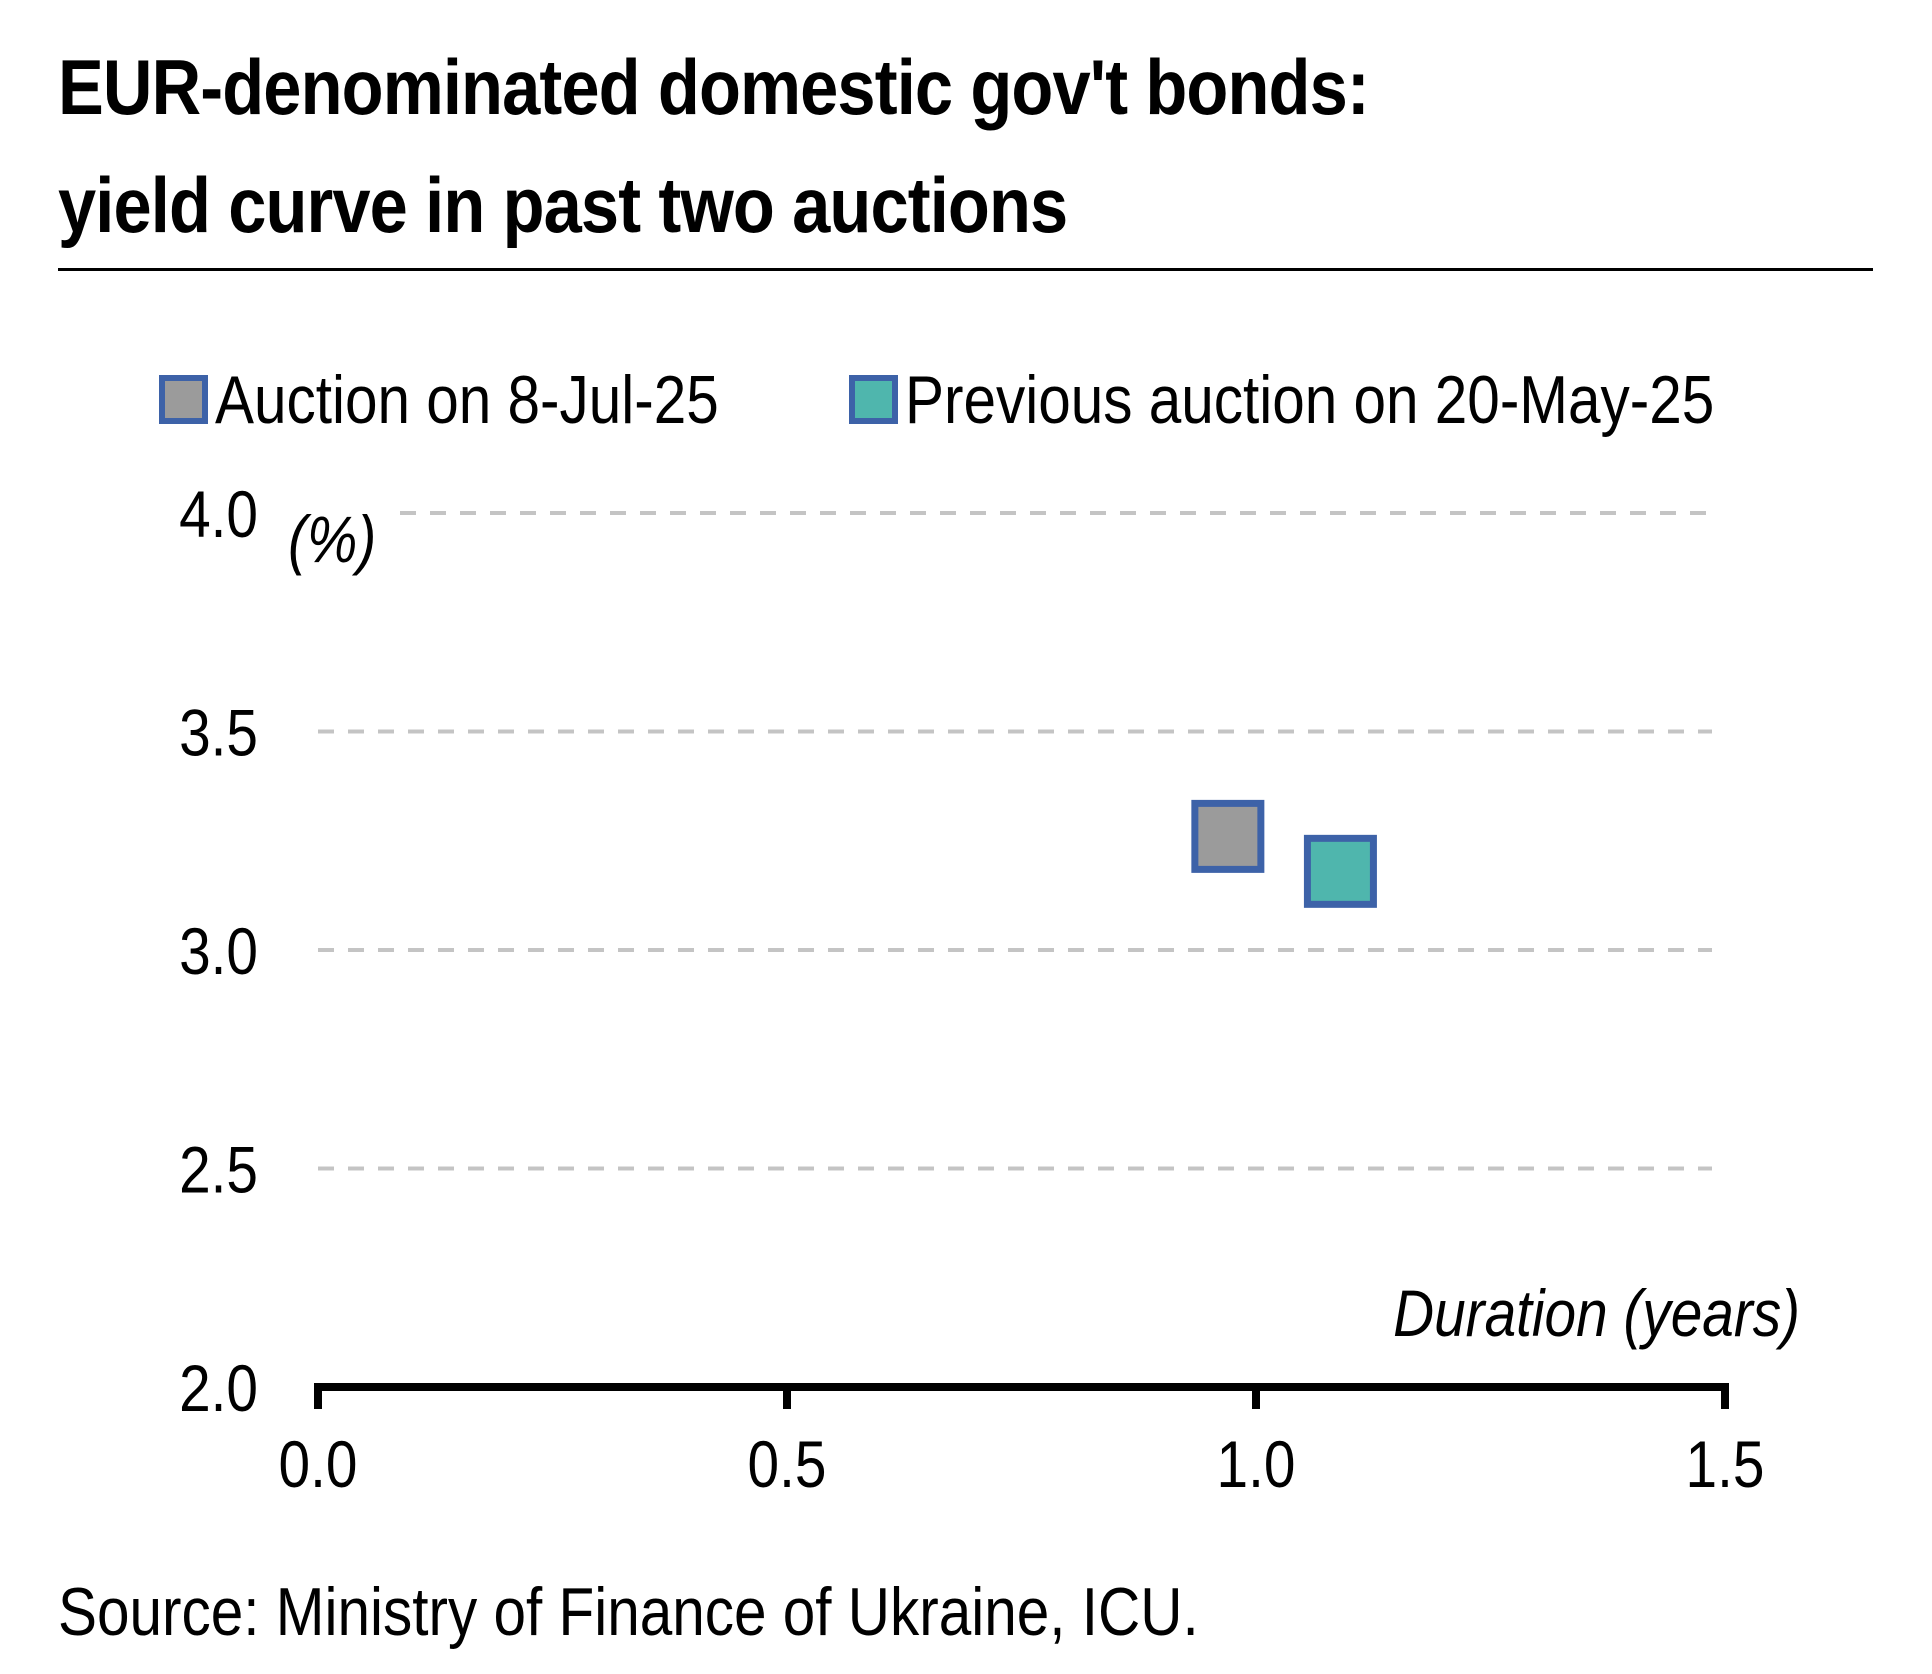 The height and width of the screenshot is (1674, 1932). What do you see at coordinates (218, 734) in the screenshot?
I see `y-tick-label: 3.5` at bounding box center [218, 734].